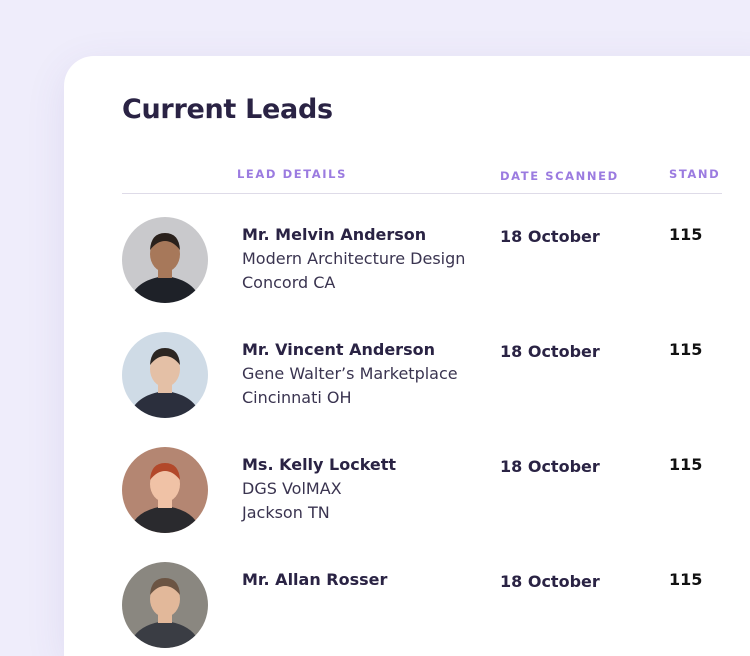 The image size is (750, 656). What do you see at coordinates (695, 174) in the screenshot?
I see `column-header: STAND` at bounding box center [695, 174].